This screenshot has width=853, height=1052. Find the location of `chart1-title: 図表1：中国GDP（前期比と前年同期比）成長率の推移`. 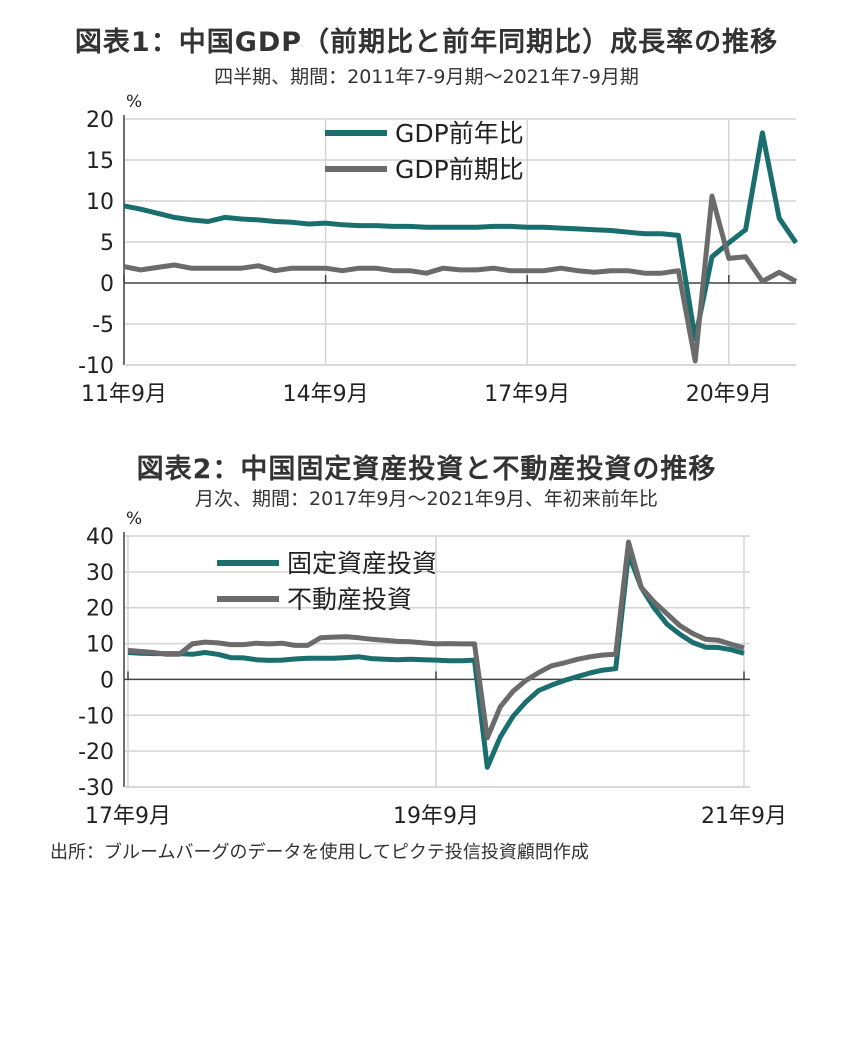

chart1-title: 図表1：中国GDP（前期比と前年同期比）成長率の推移 is located at coordinates (426, 42).